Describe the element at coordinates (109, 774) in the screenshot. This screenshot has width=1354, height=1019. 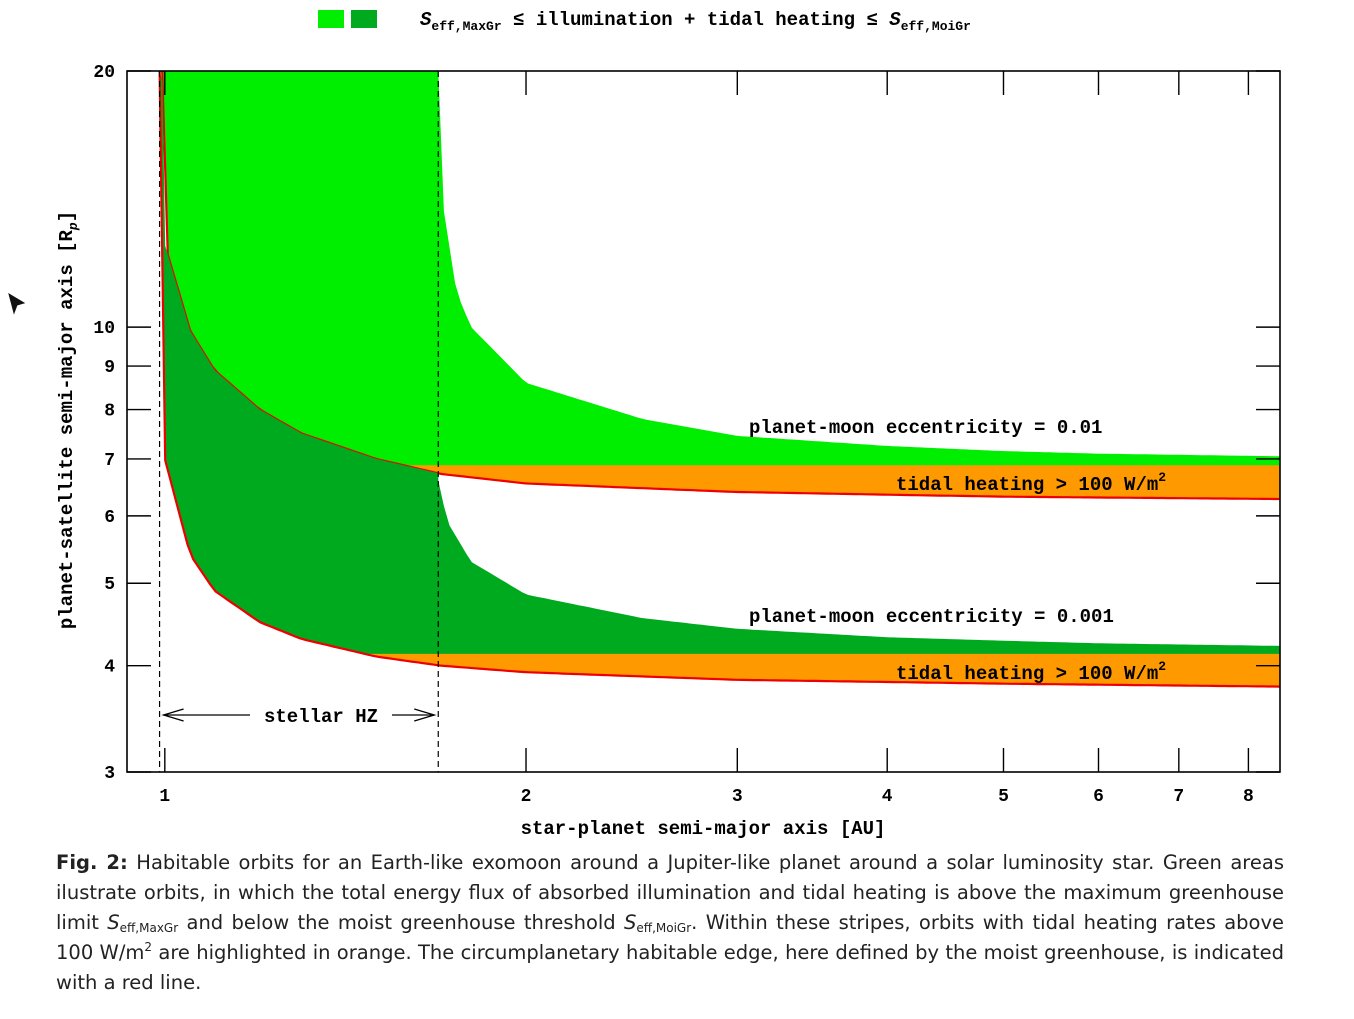
I see `y-tick-label-3: 3` at that location.